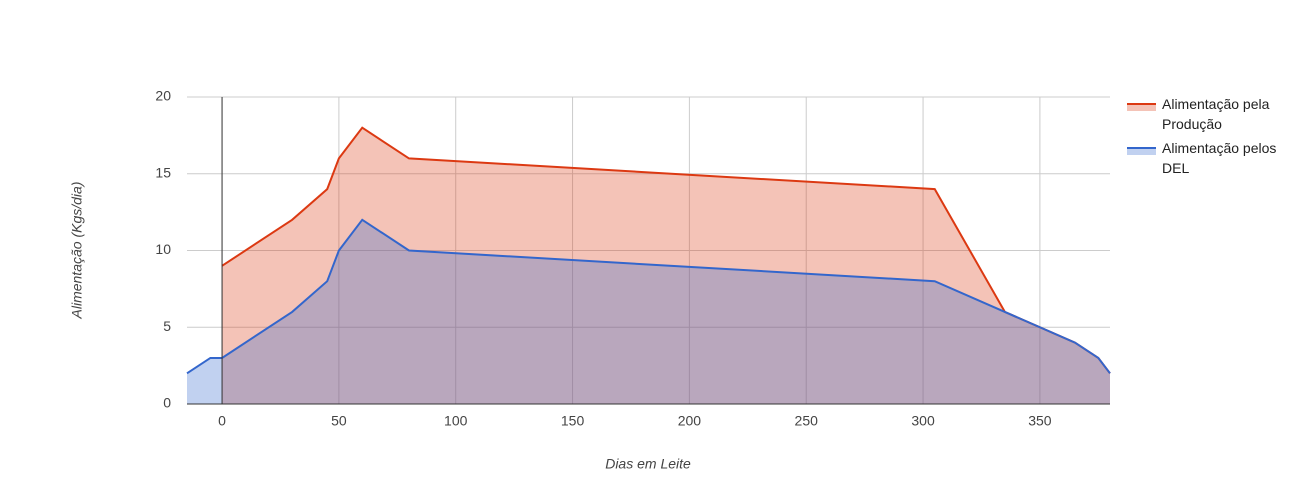 This screenshot has width=1296, height=500. Describe the element at coordinates (456, 421) in the screenshot. I see `x-tick-label: 100` at that location.